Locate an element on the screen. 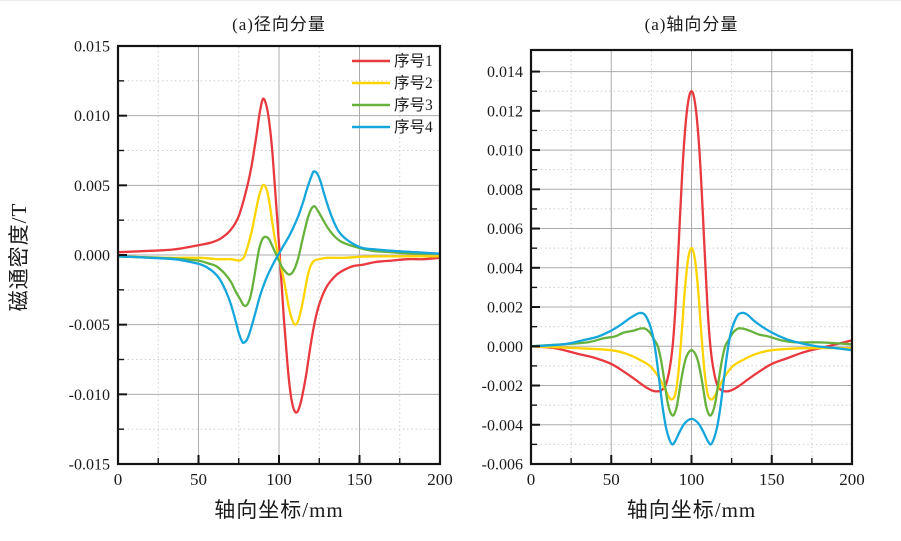 Image resolution: width=901 pixels, height=541 pixels. y-tick-label: -0.010 is located at coordinates (89, 395).